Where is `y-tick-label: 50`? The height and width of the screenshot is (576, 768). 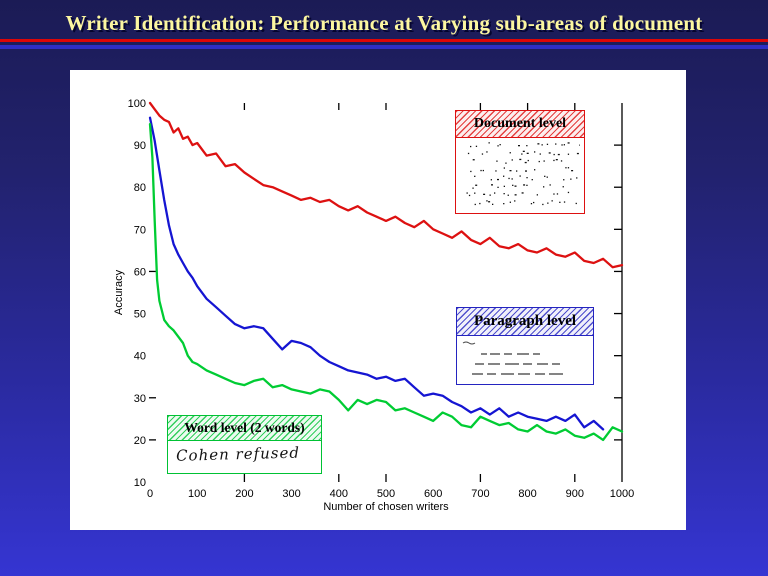 y-tick-label: 50 is located at coordinates (140, 315).